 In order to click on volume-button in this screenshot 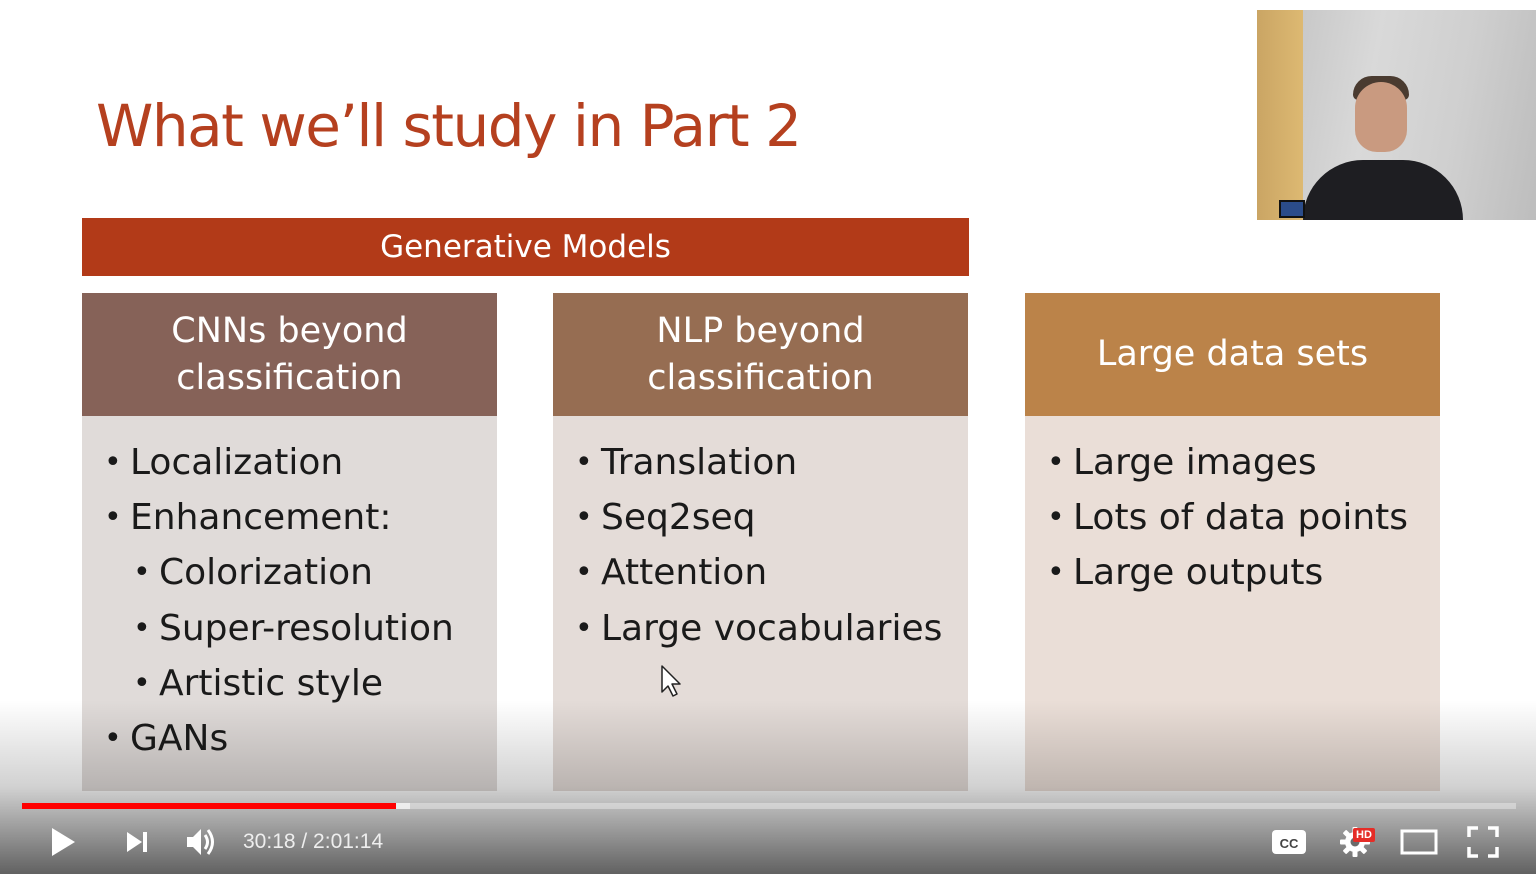, I will do `click(201, 842)`.